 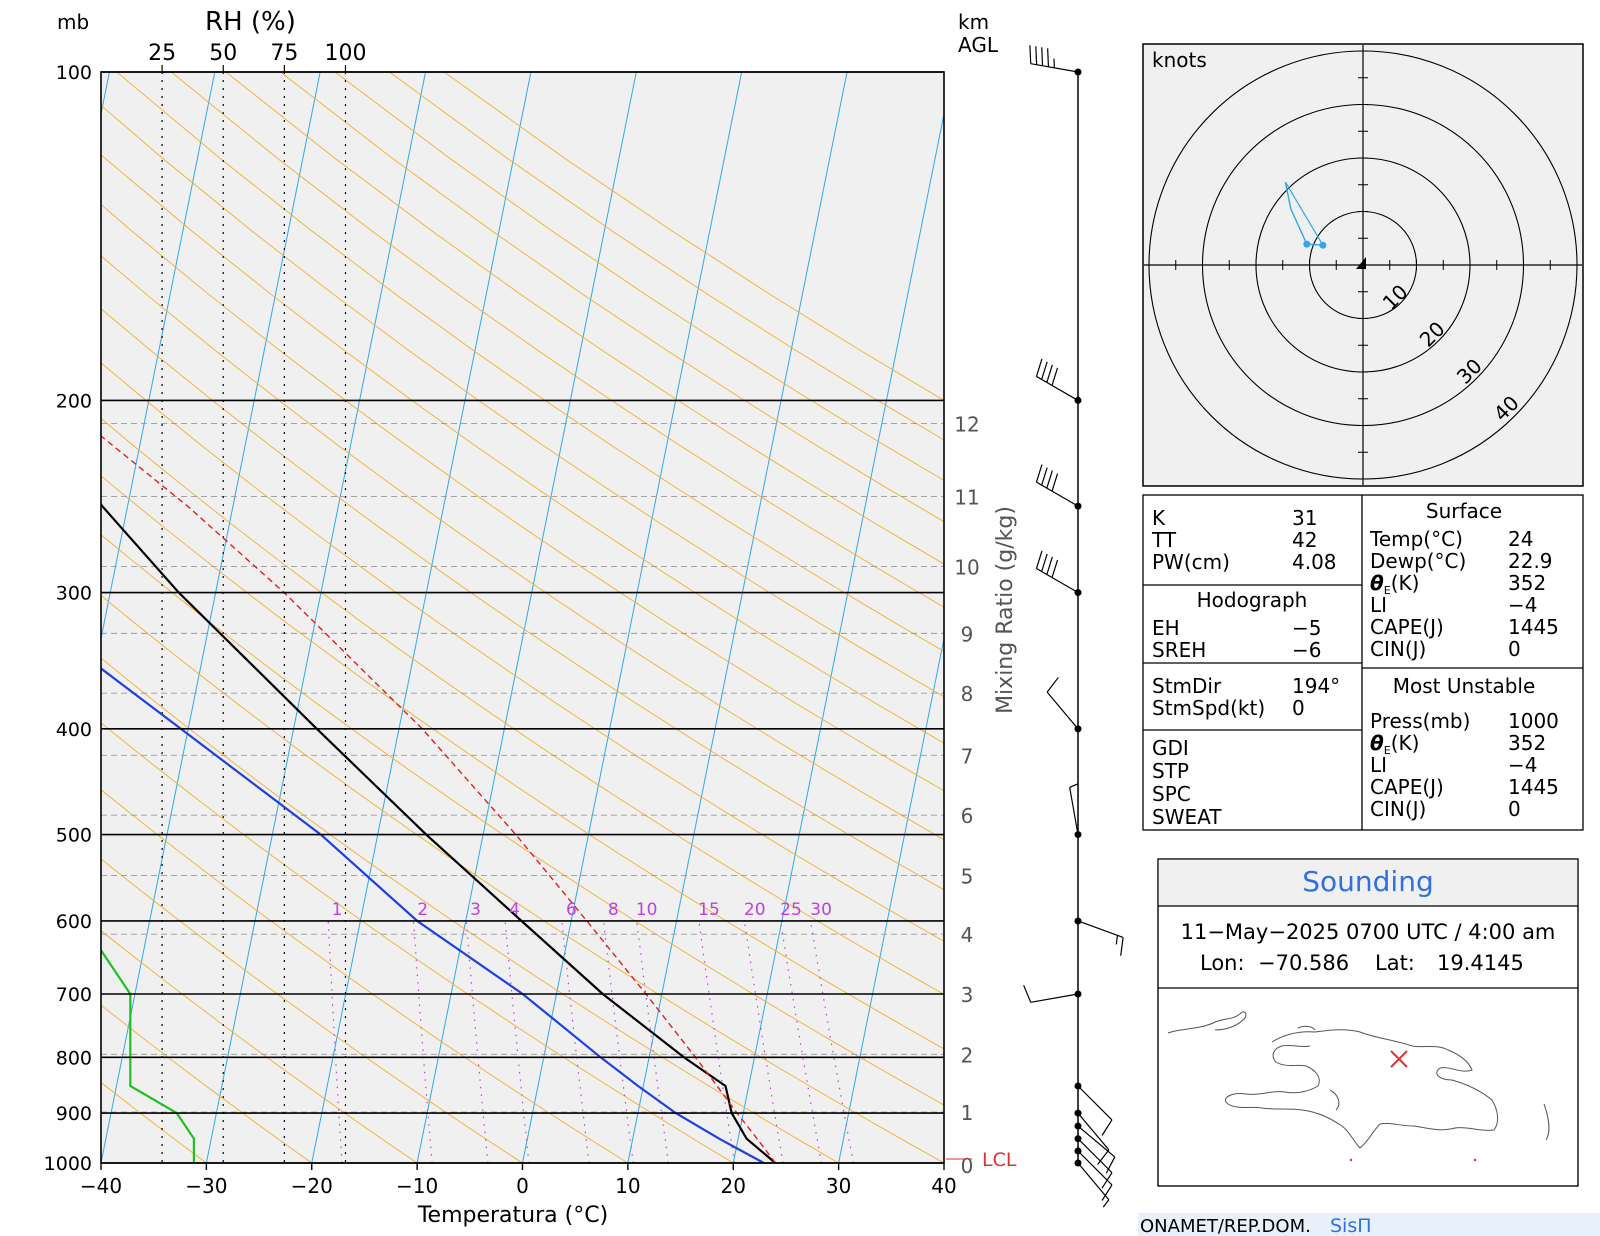 I want to click on index-row-label: StmDir, so click(x=1187, y=686).